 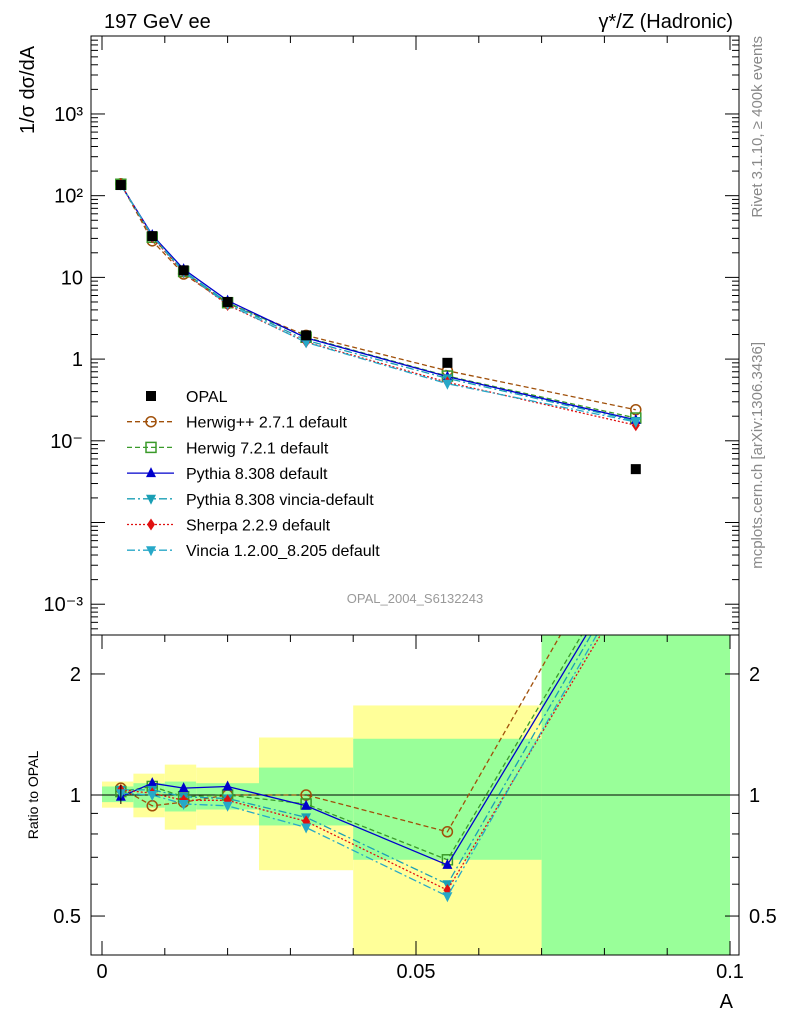 What do you see at coordinates (757, 127) in the screenshot?
I see `rivet-version-text: Rivet 3.1.10, ≥ 400k events` at bounding box center [757, 127].